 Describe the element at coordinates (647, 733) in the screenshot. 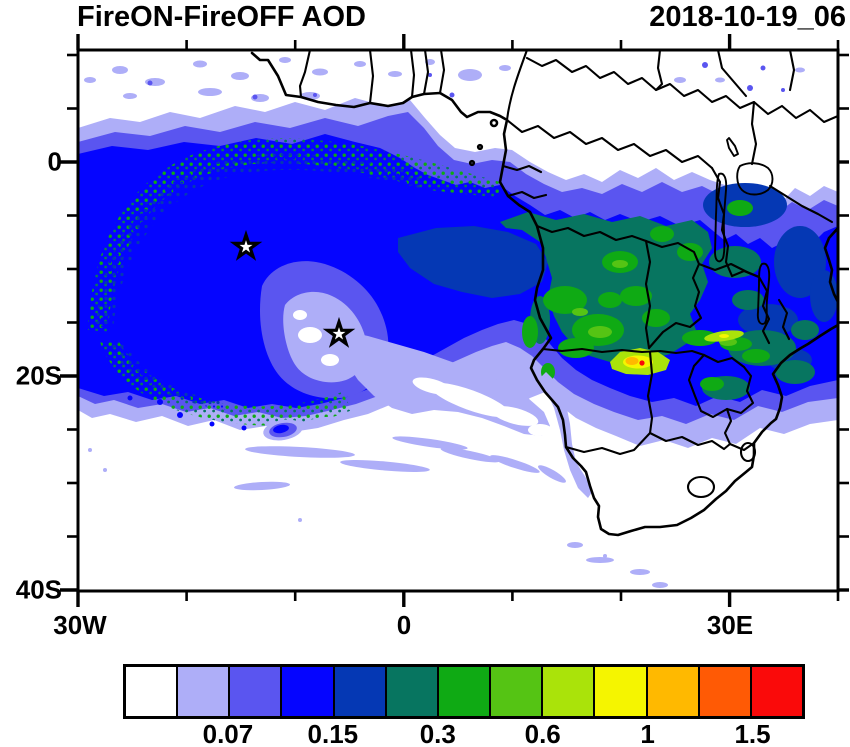

I see `colorbar-label-1: 1` at that location.